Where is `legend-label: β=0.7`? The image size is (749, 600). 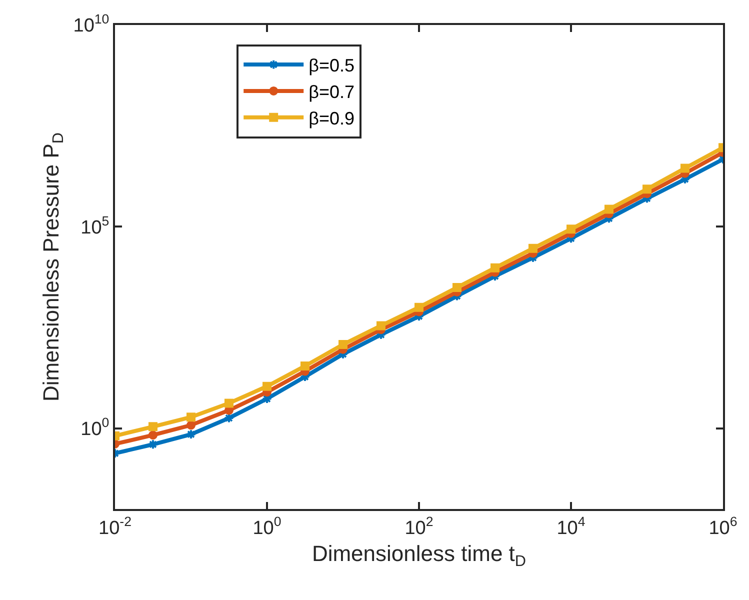
legend-label: β=0.7 is located at coordinates (331, 92).